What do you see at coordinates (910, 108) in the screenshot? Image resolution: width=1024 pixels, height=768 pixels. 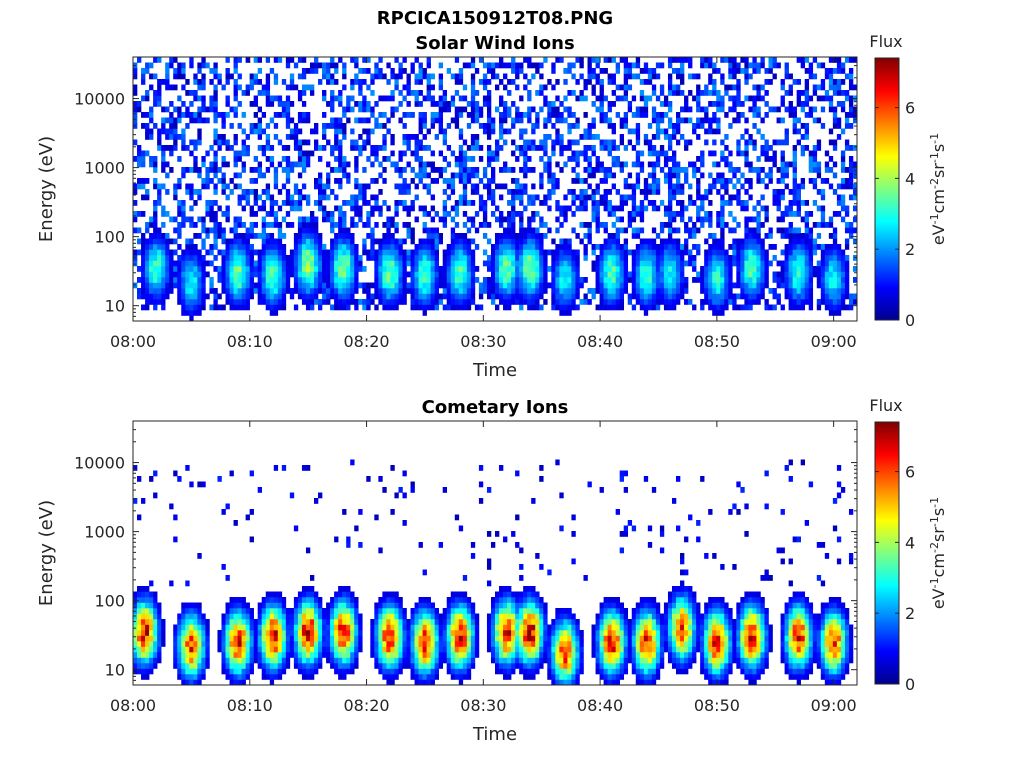 I see `colorbar-tick-label: 6` at bounding box center [910, 108].